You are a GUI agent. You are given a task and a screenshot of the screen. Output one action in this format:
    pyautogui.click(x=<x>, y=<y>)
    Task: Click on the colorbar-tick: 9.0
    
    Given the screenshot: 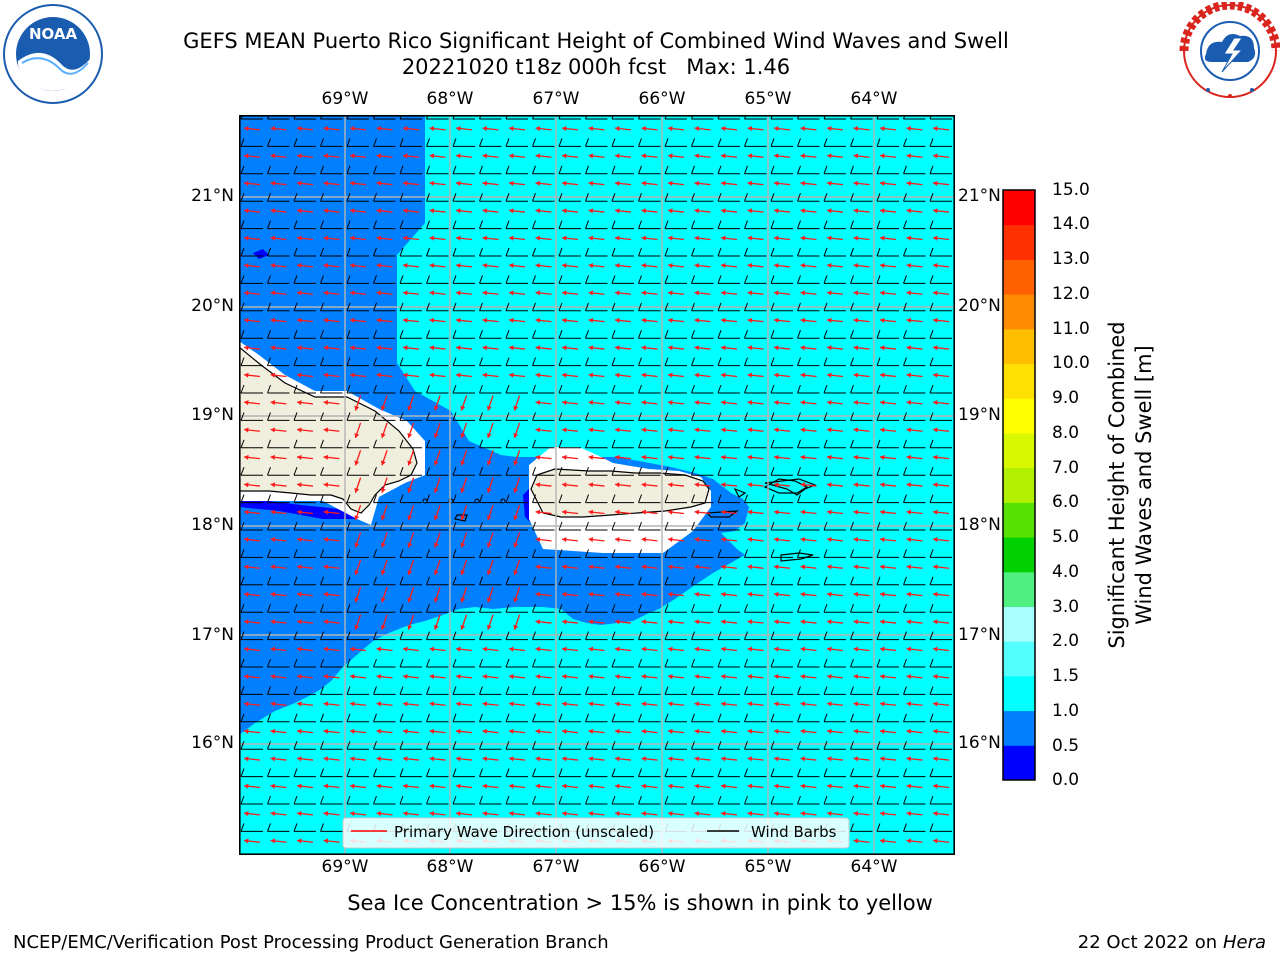 What is the action you would take?
    pyautogui.click(x=1066, y=398)
    